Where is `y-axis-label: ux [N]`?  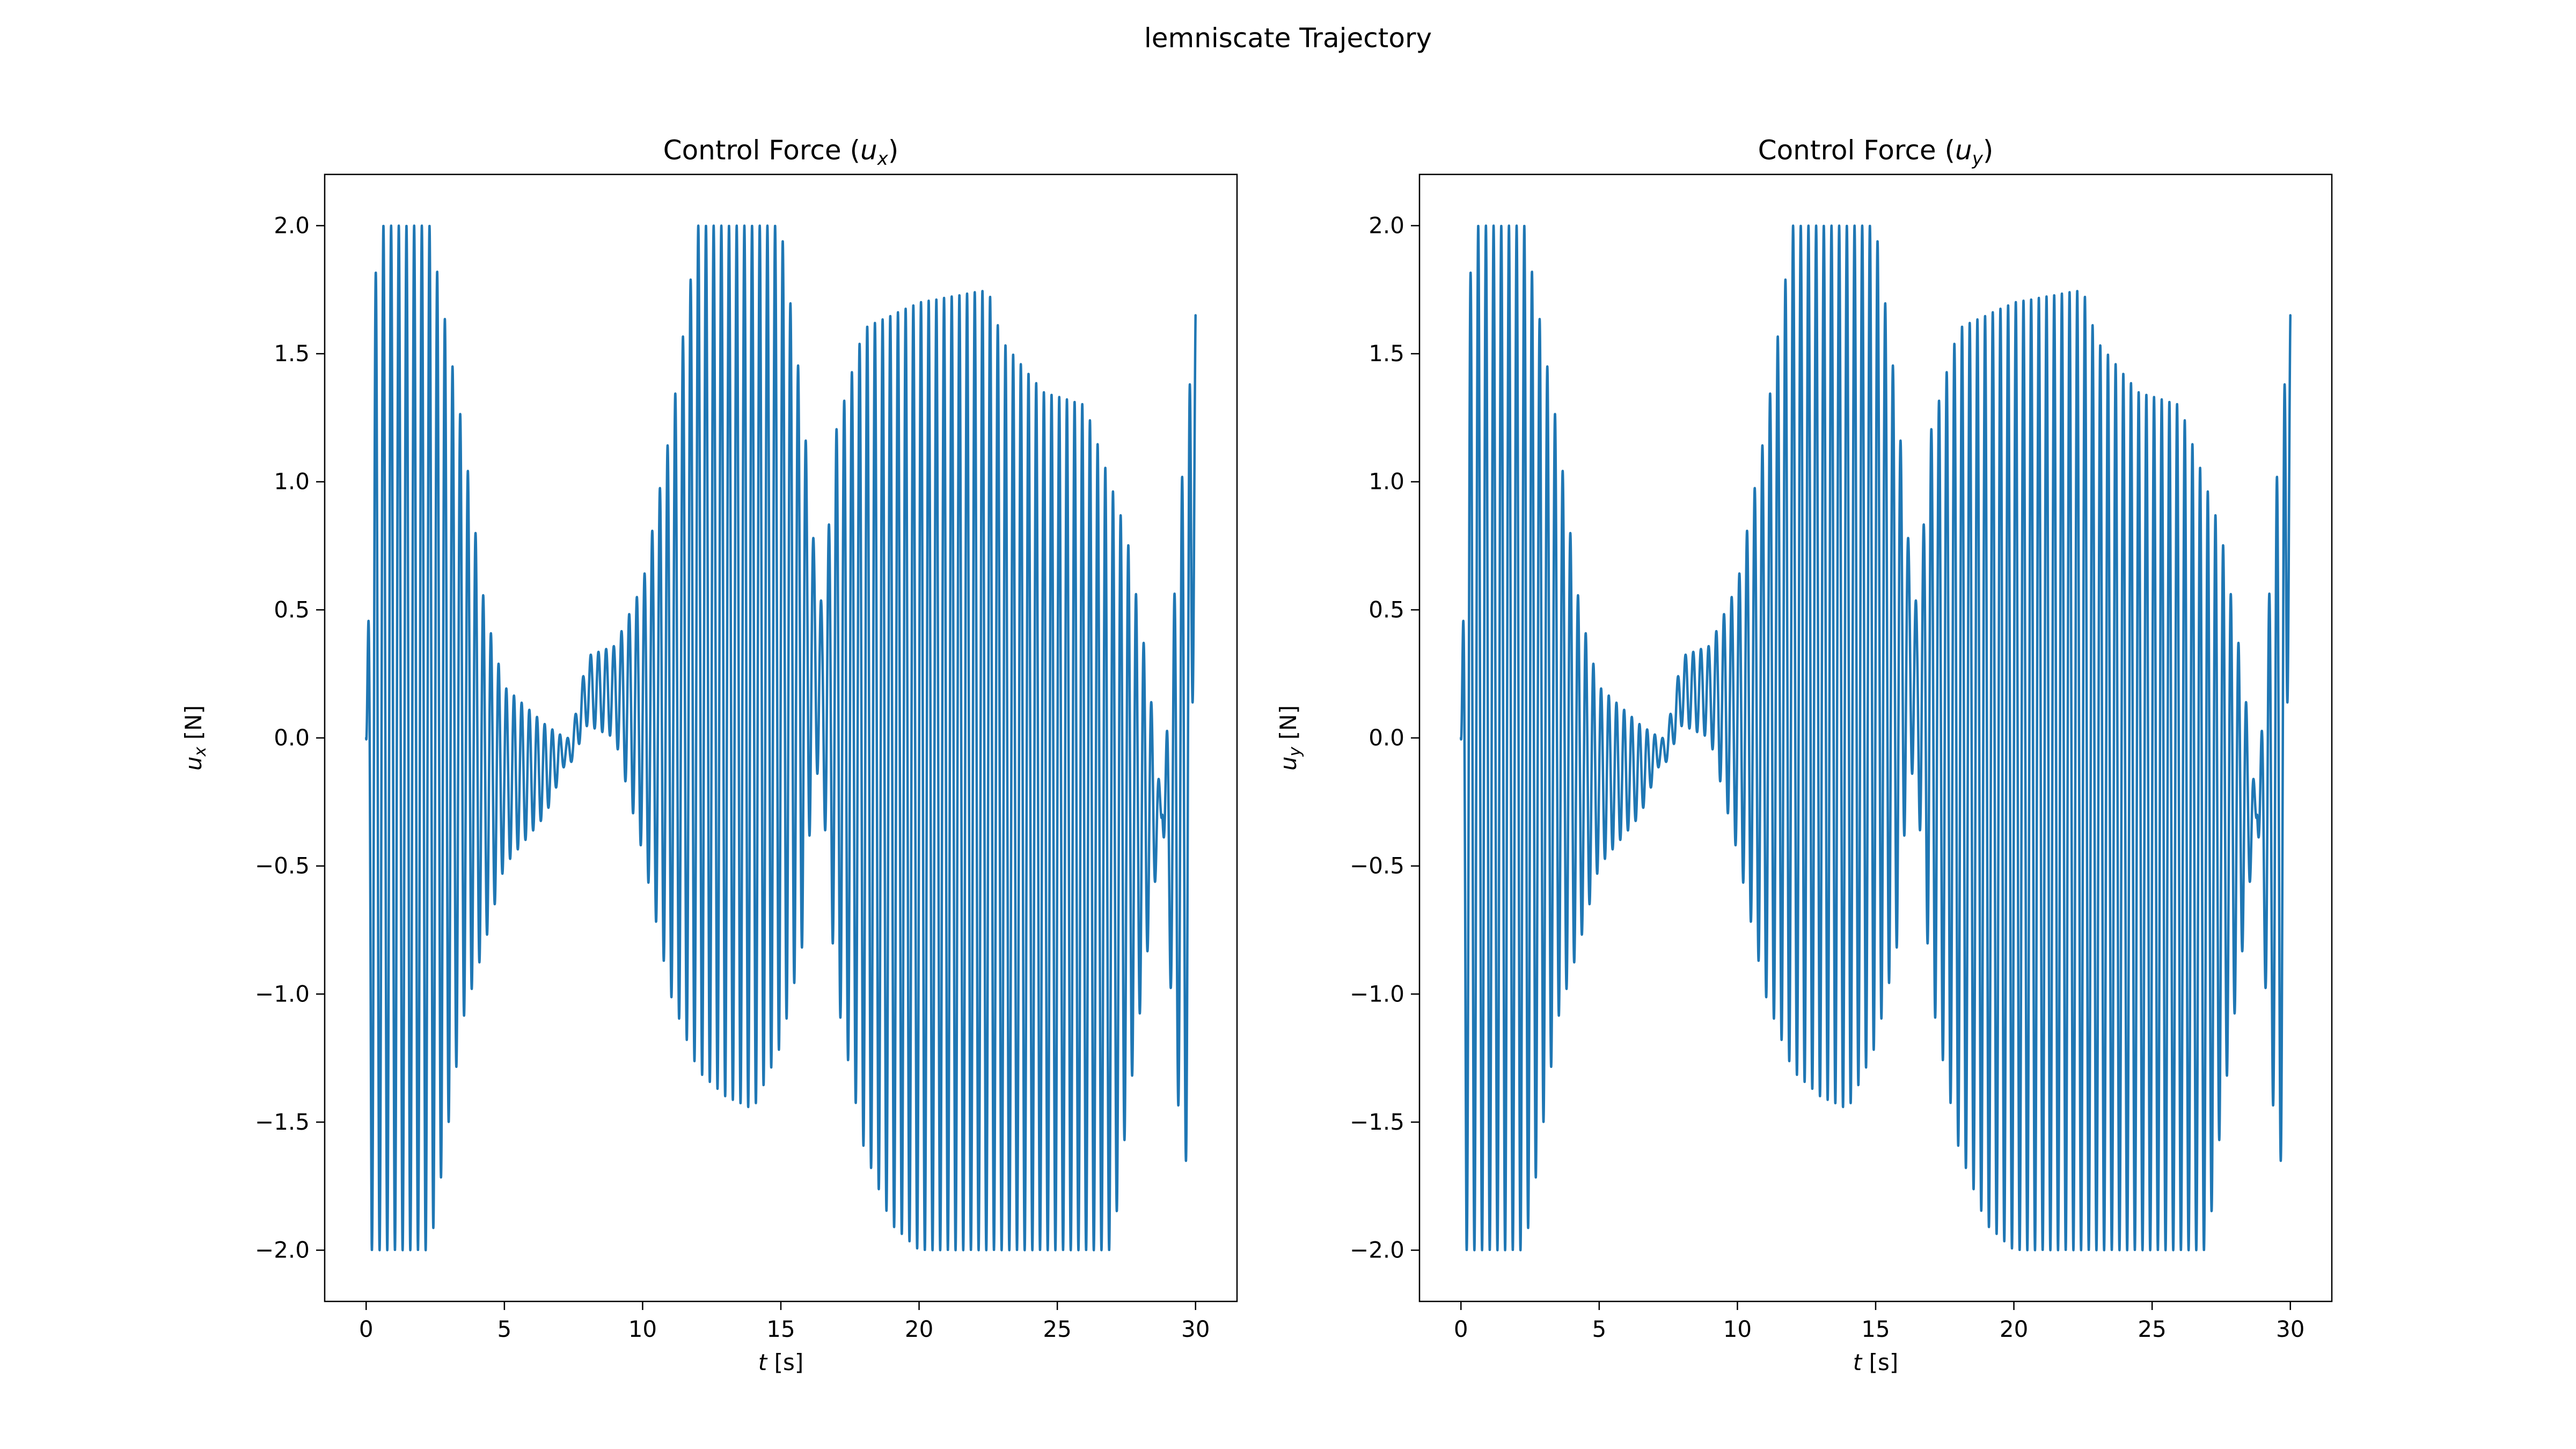 y-axis-label: ux [N] is located at coordinates (195, 738).